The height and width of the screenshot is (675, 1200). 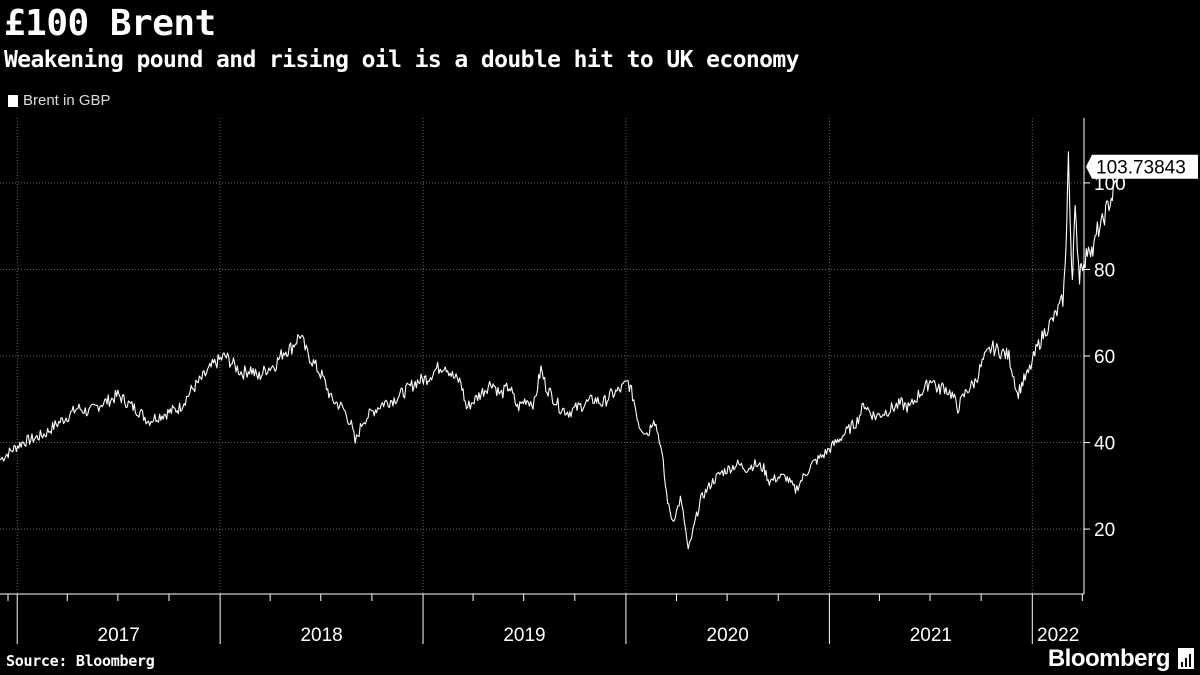 I want to click on last-value-badge, so click(x=1142, y=166).